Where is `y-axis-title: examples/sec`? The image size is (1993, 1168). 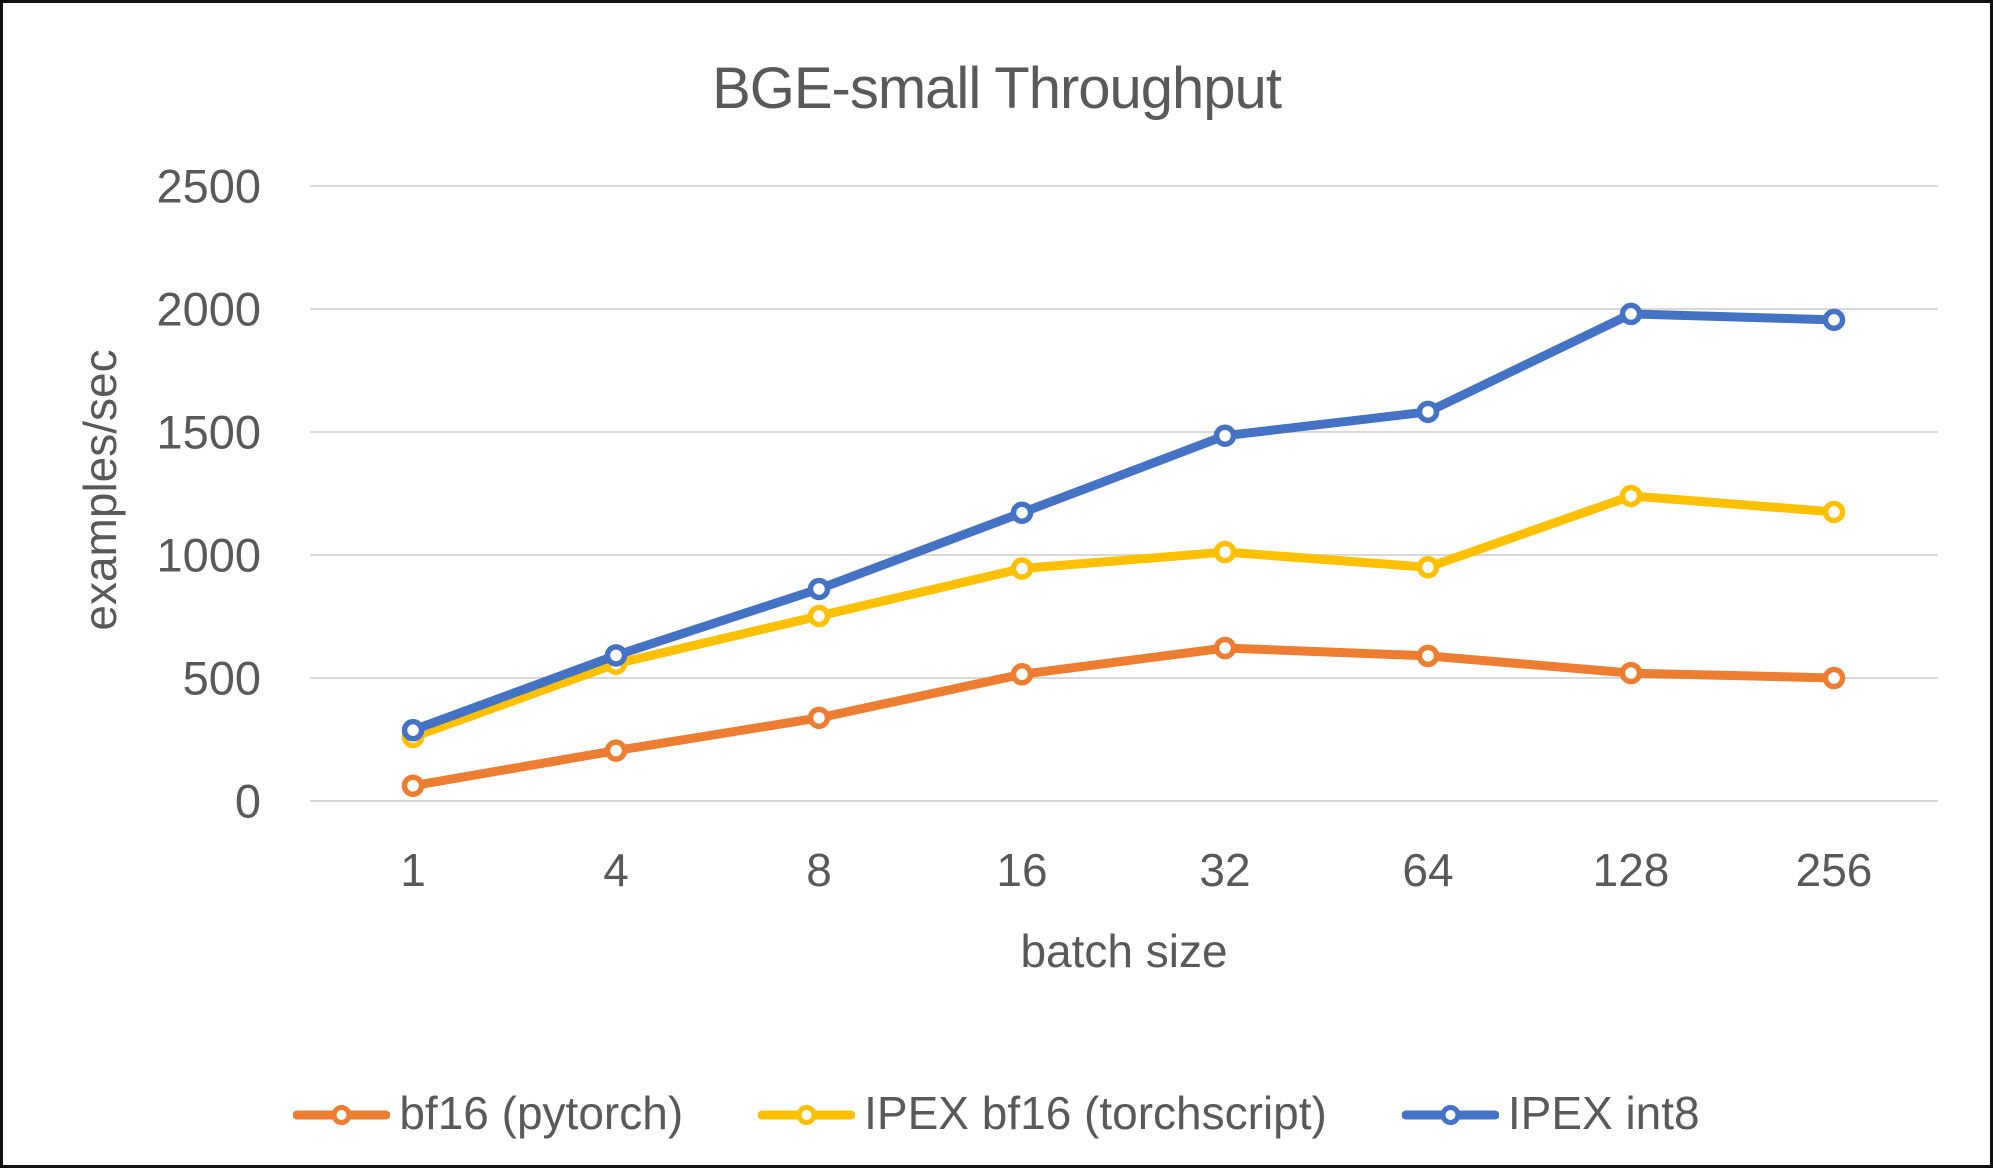
y-axis-title: examples/sec is located at coordinates (100, 490).